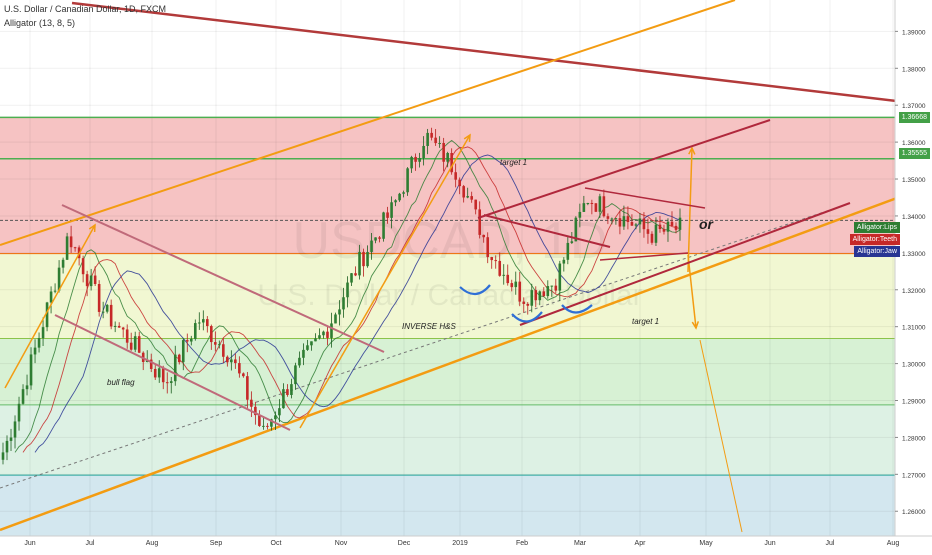  I want to click on bull-flag-label: bull flag, so click(121, 382).